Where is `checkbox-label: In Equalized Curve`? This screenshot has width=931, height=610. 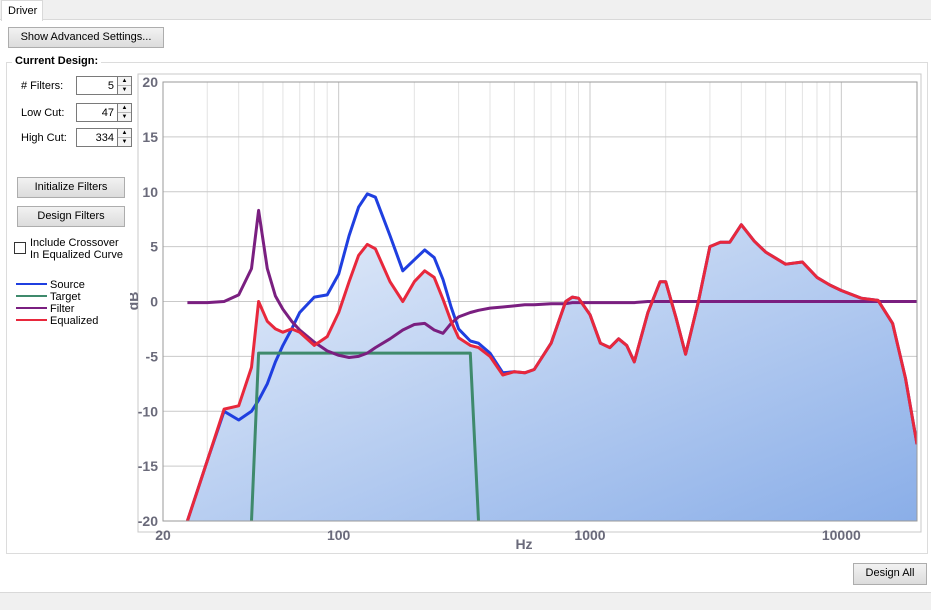 checkbox-label: In Equalized Curve is located at coordinates (76, 255).